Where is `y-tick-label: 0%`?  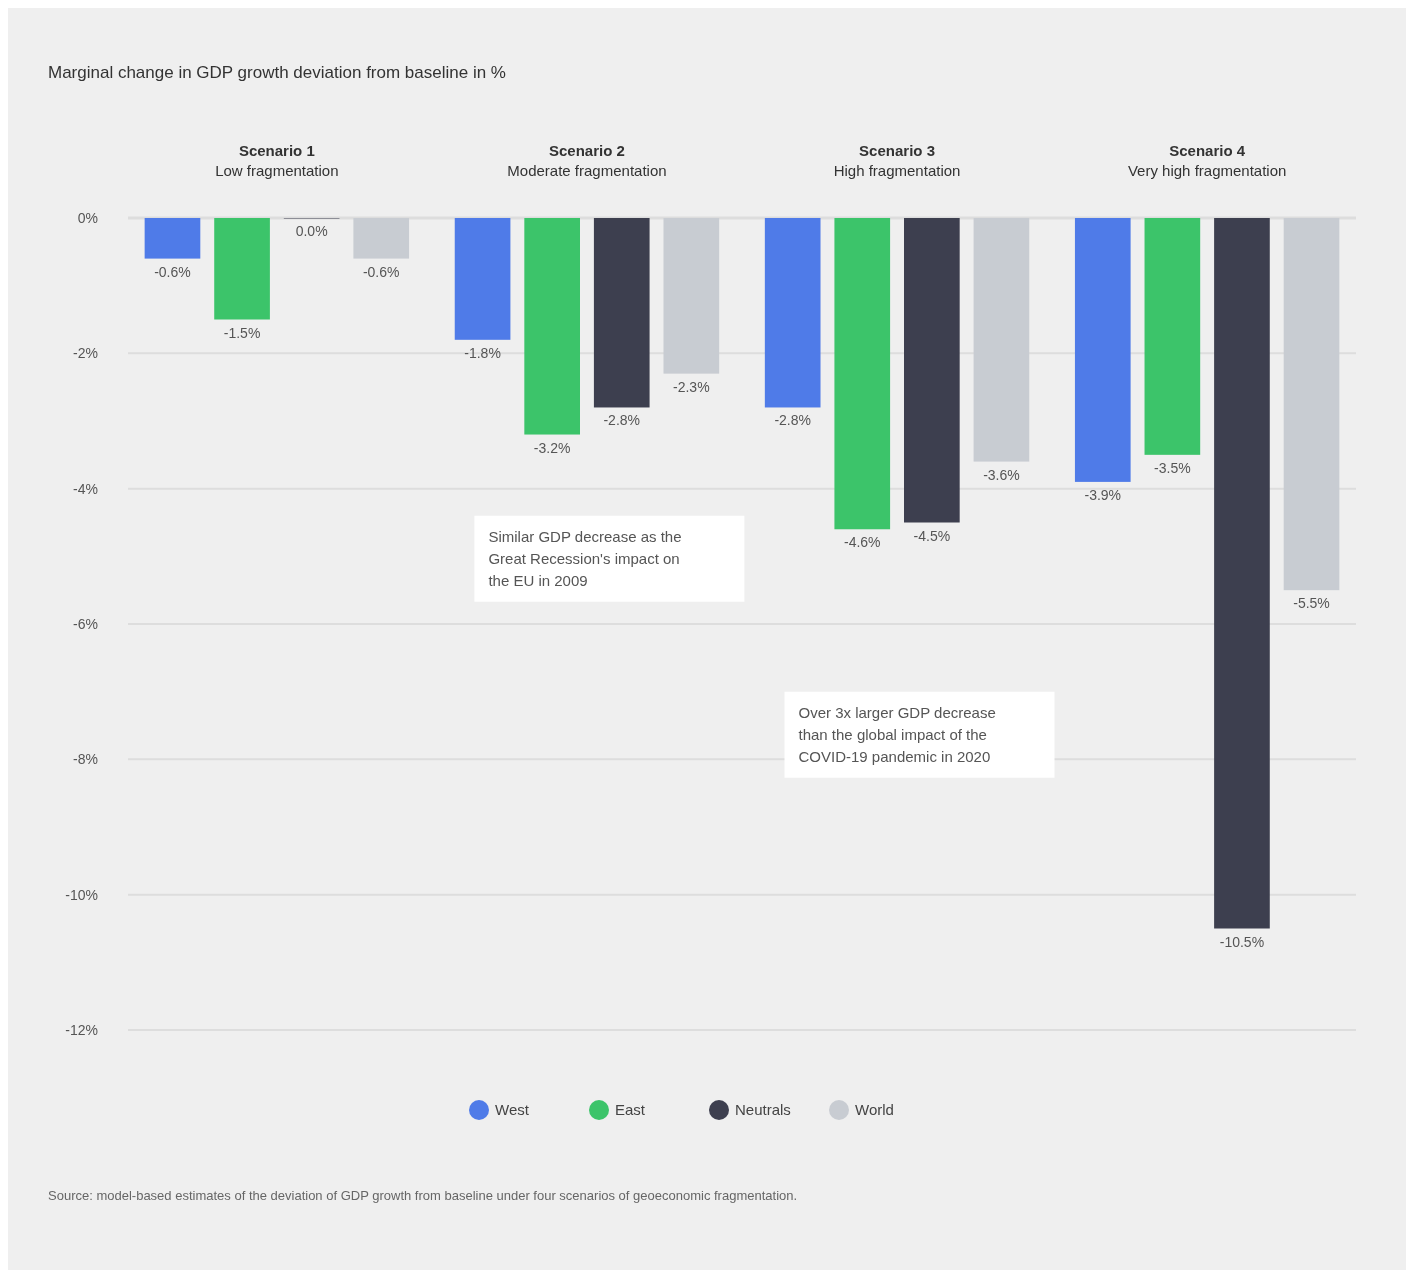 y-tick-label: 0% is located at coordinates (87, 217).